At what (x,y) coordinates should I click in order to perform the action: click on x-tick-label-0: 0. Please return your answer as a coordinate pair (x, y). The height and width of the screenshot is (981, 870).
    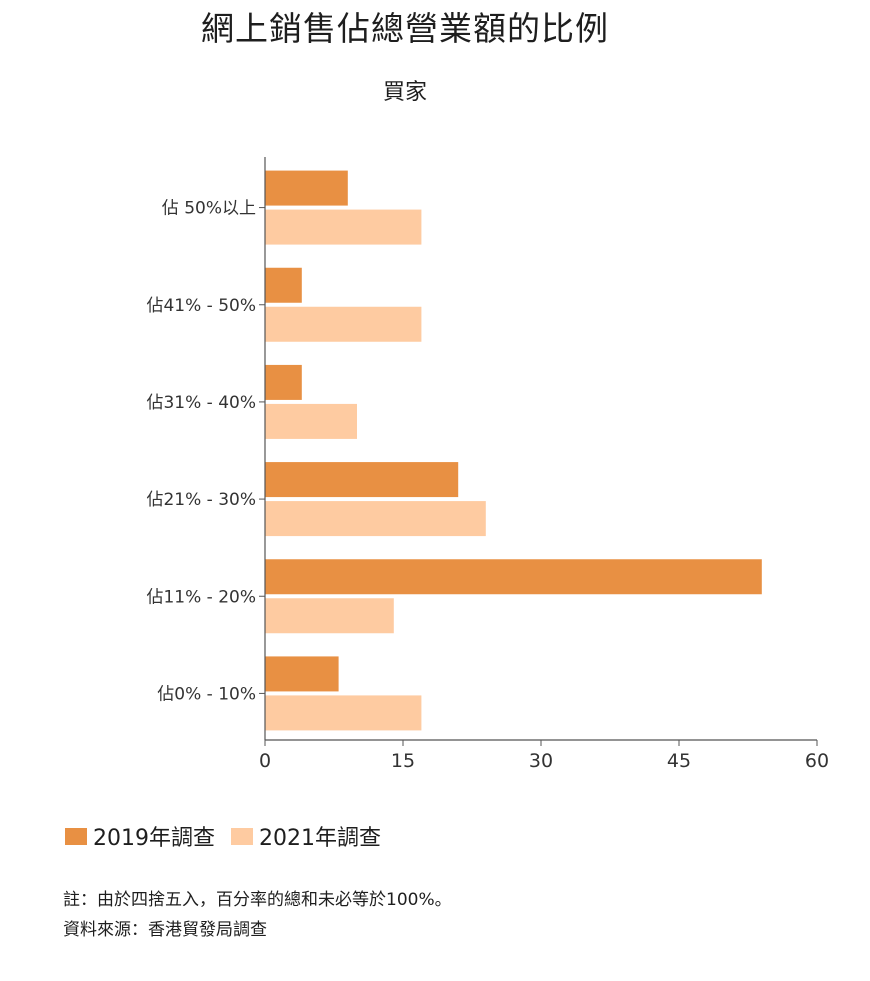
    Looking at the image, I should click on (265, 761).